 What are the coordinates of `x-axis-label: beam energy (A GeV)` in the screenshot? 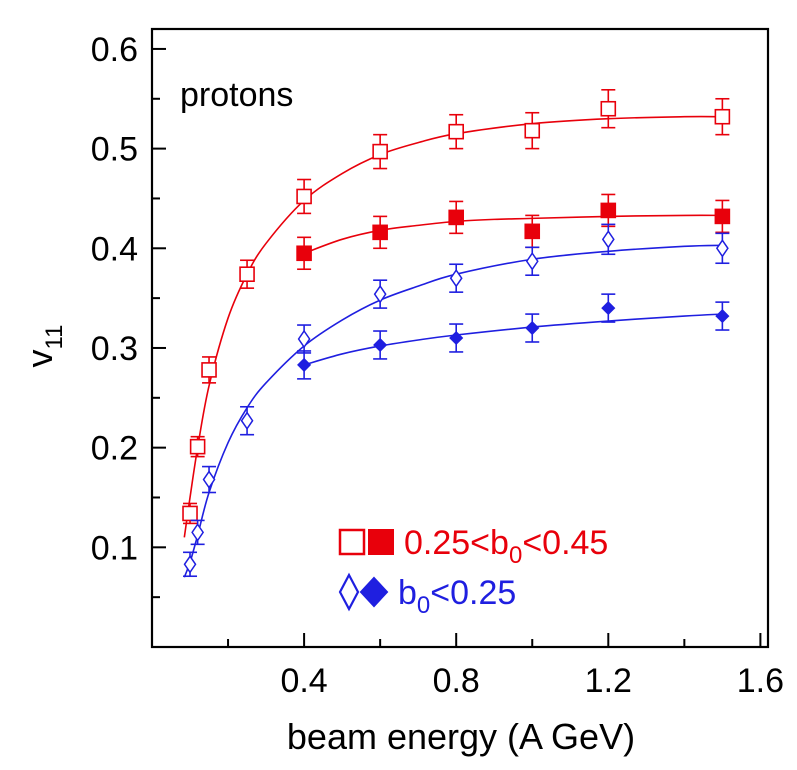 It's located at (461, 736).